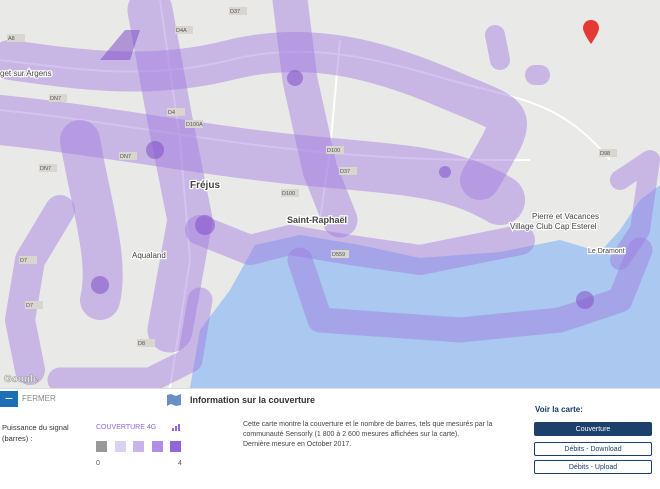  What do you see at coordinates (180, 463) in the screenshot?
I see `legend-max: 4` at bounding box center [180, 463].